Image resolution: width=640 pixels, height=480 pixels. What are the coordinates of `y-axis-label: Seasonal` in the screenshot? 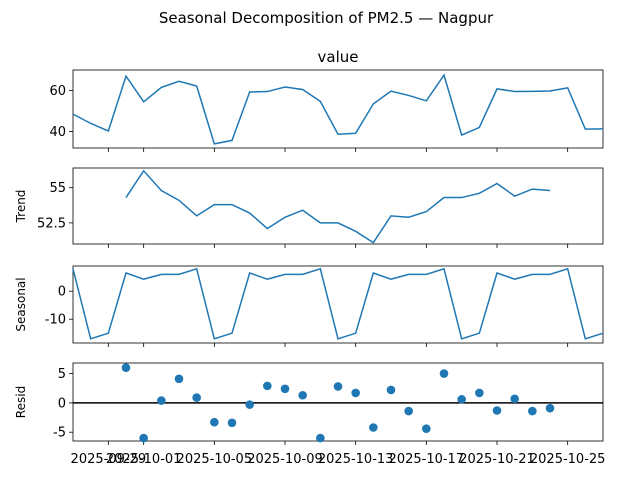 It's located at (21, 304).